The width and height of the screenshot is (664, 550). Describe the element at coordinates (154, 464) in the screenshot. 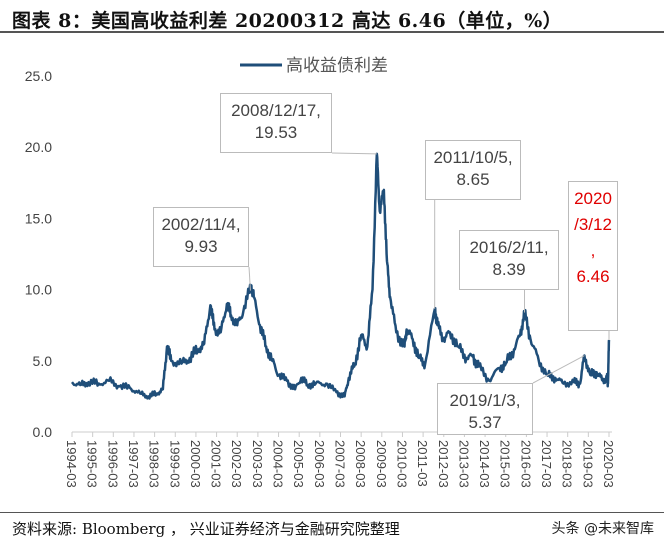

I see `x-tick-label: 1998-03` at that location.